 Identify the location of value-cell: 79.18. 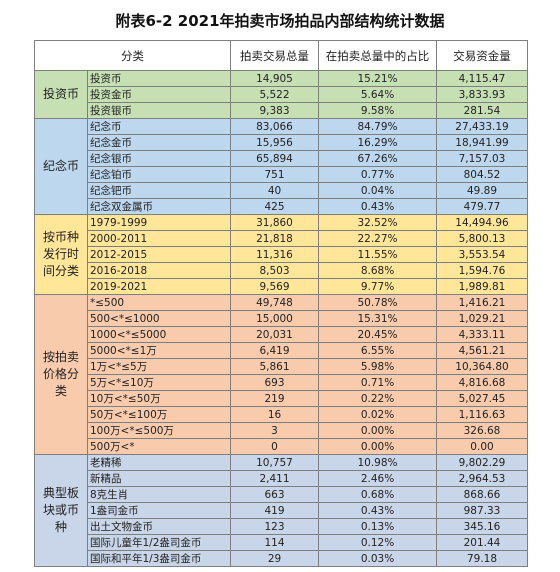
(482, 558).